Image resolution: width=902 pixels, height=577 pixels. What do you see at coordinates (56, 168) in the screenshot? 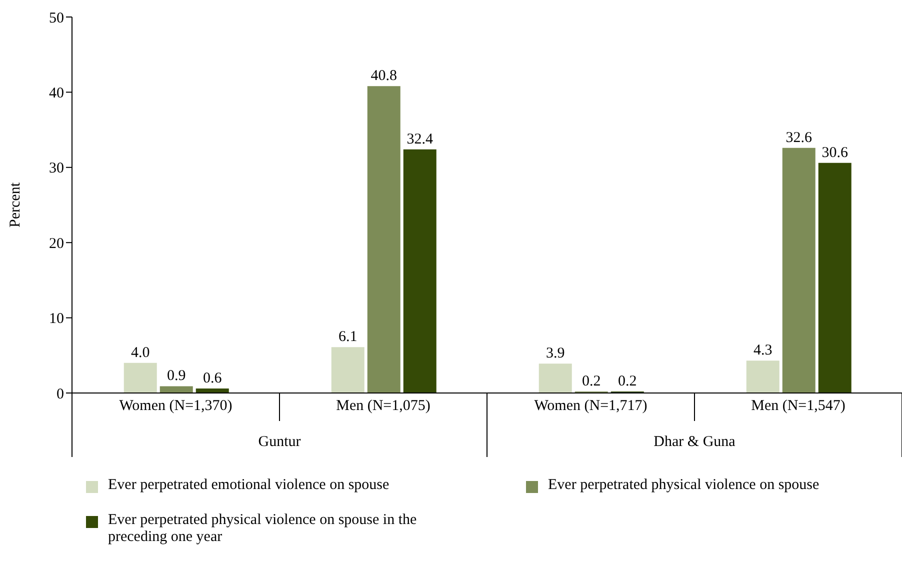
I see `y-tick-label: 30` at bounding box center [56, 168].